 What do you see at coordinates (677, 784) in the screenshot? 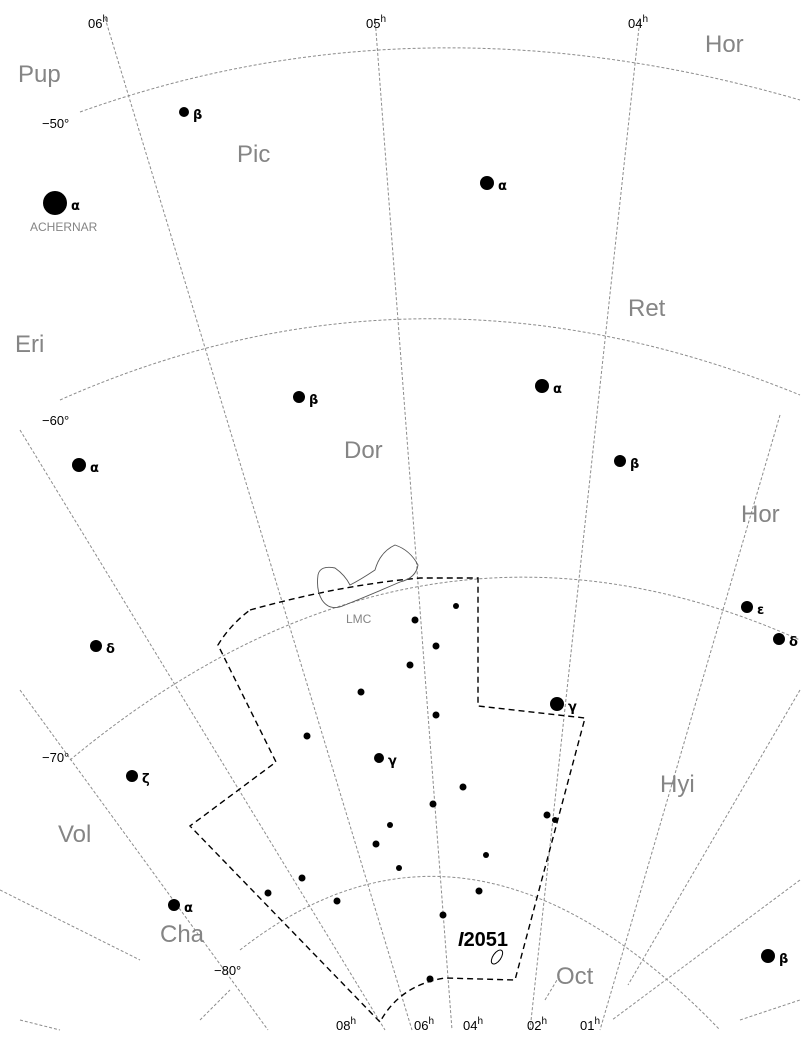
I see `constellation-label: Hyi` at bounding box center [677, 784].